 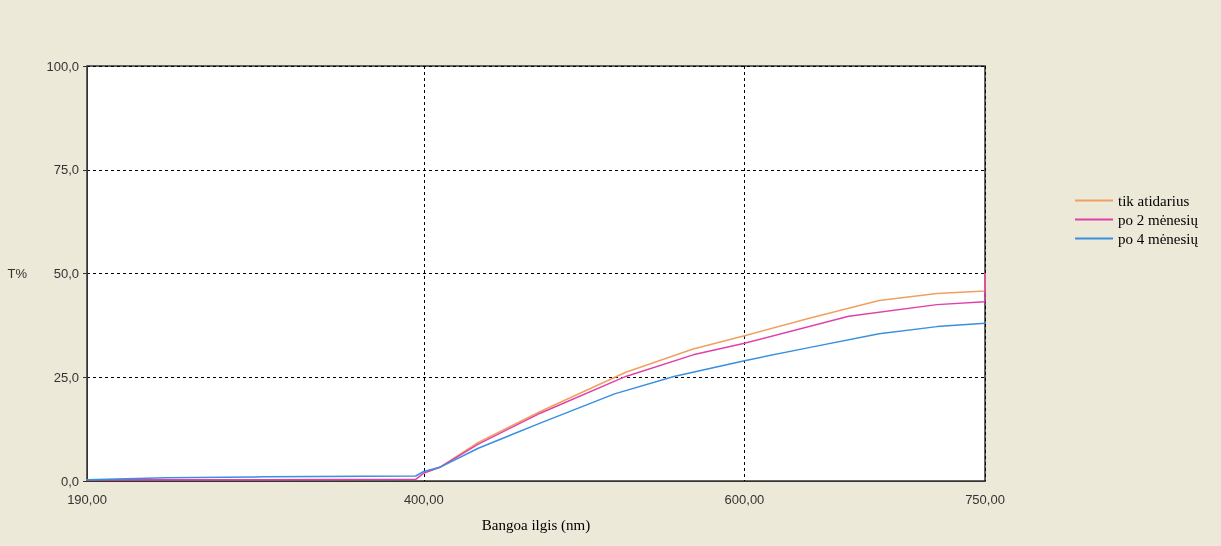 I want to click on x-tick-label: 750,00, so click(x=985, y=499).